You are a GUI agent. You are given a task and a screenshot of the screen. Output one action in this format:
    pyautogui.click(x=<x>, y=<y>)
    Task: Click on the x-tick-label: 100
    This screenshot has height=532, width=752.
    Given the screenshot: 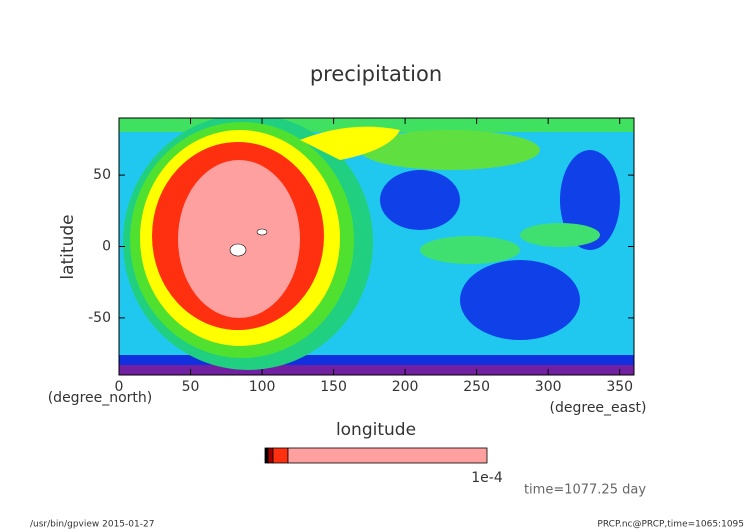 What is the action you would take?
    pyautogui.click(x=262, y=387)
    